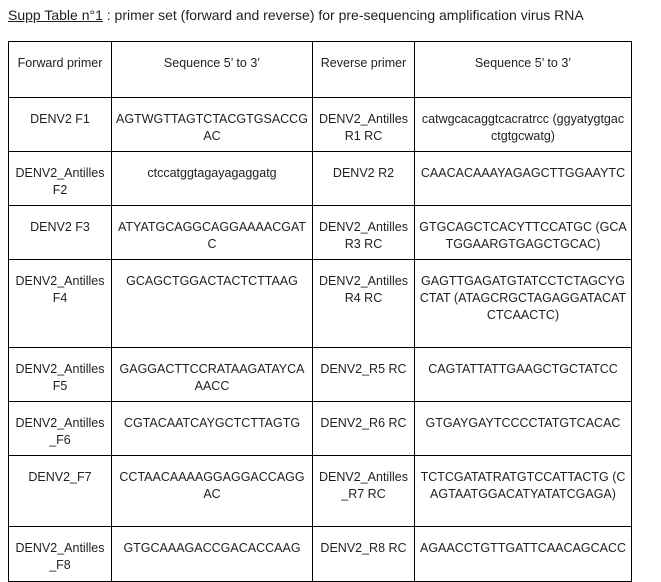 The height and width of the screenshot is (582, 661). Describe the element at coordinates (60, 428) in the screenshot. I see `forward-primer-cell: DENV2_Antilles_F6` at that location.